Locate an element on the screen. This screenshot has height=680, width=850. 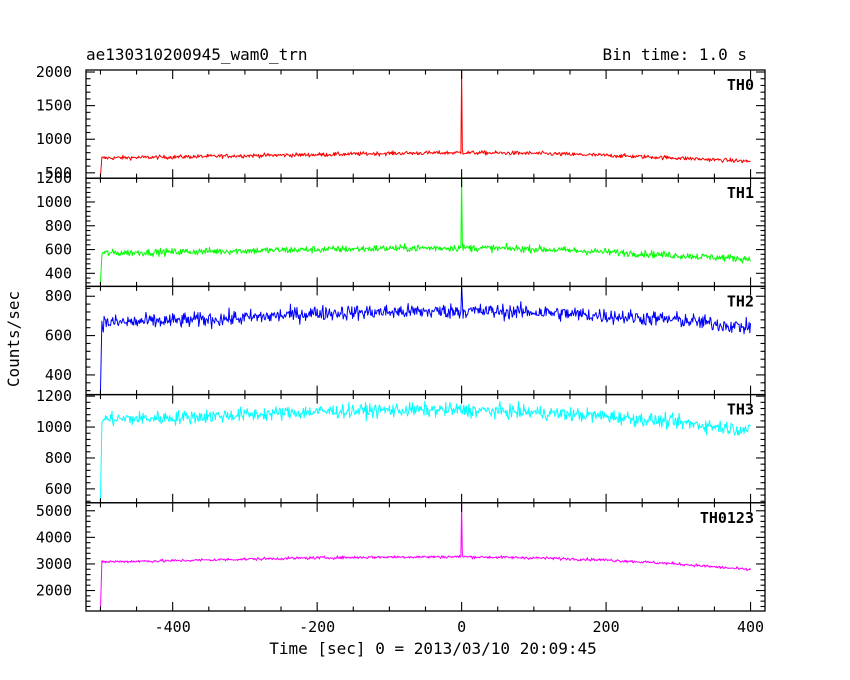
panel-label-th1: TH1 is located at coordinates (740, 193).